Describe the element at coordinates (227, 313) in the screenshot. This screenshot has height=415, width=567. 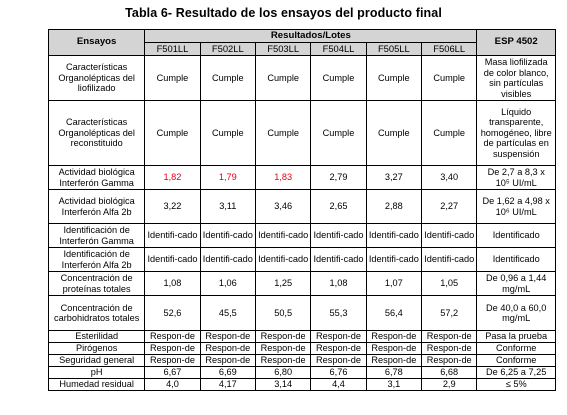
I see `value-cell: 45,5` at that location.